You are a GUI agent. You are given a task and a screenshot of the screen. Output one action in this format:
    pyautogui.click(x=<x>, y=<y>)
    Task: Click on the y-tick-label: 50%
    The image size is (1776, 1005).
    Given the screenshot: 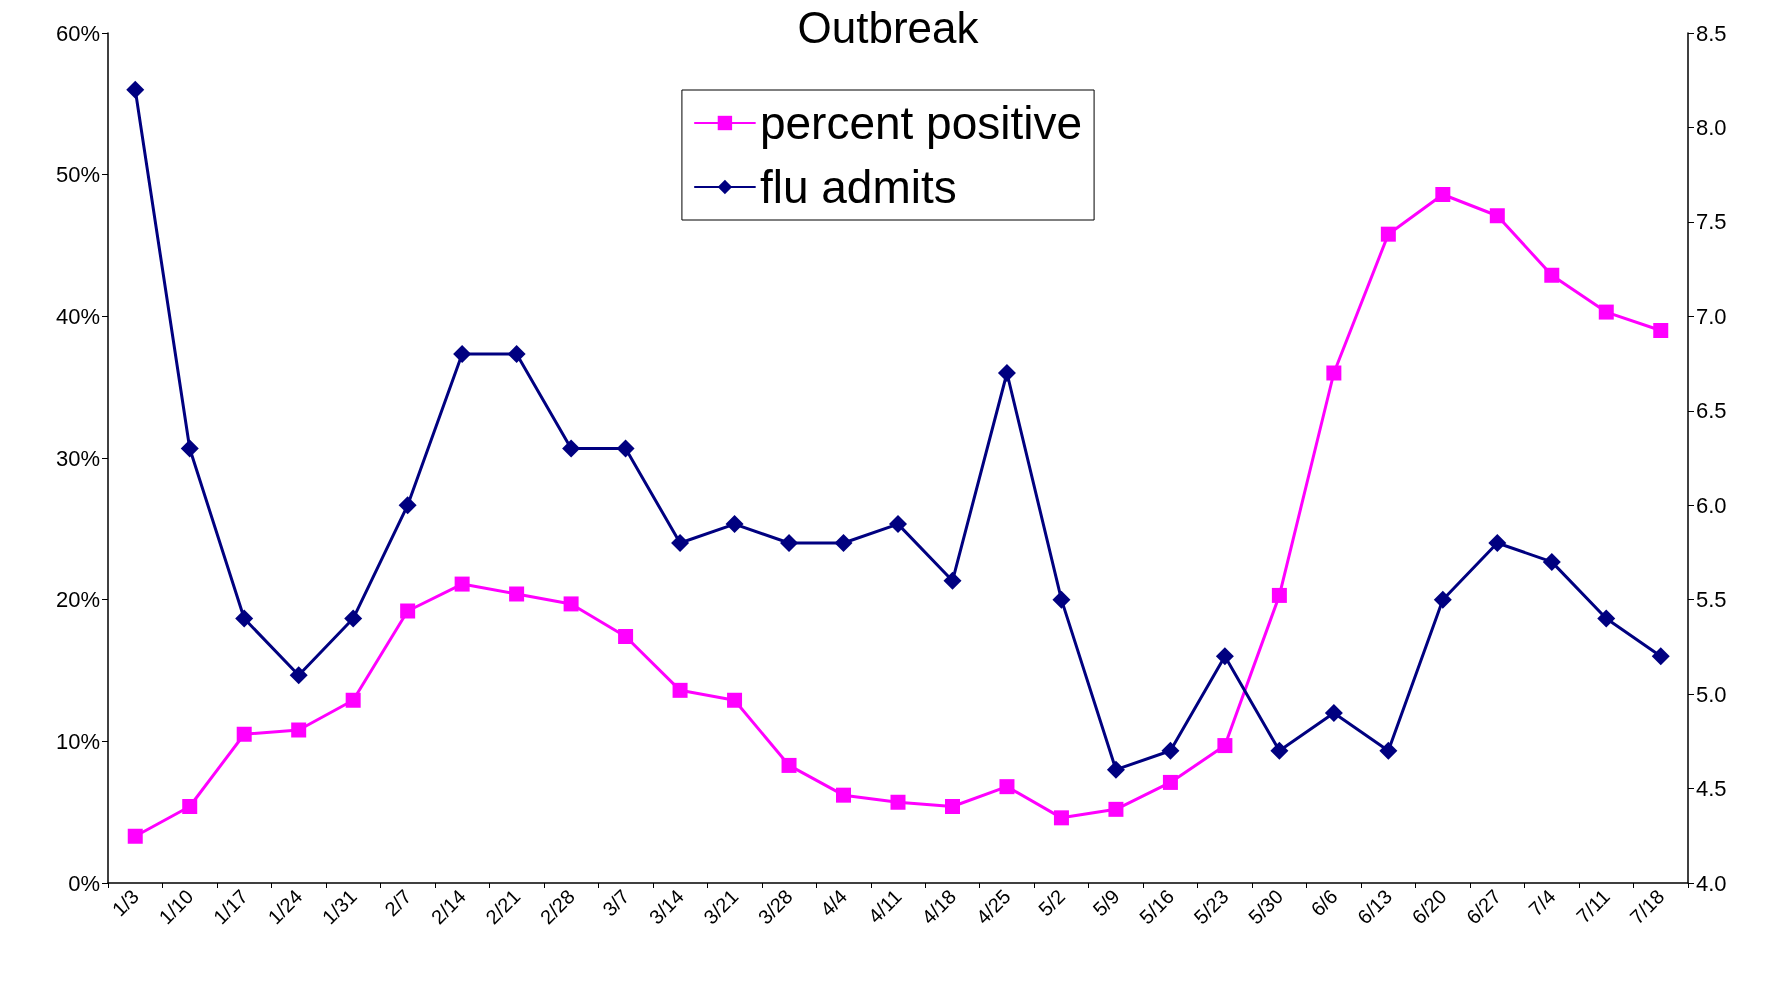 What is the action you would take?
    pyautogui.click(x=77, y=175)
    